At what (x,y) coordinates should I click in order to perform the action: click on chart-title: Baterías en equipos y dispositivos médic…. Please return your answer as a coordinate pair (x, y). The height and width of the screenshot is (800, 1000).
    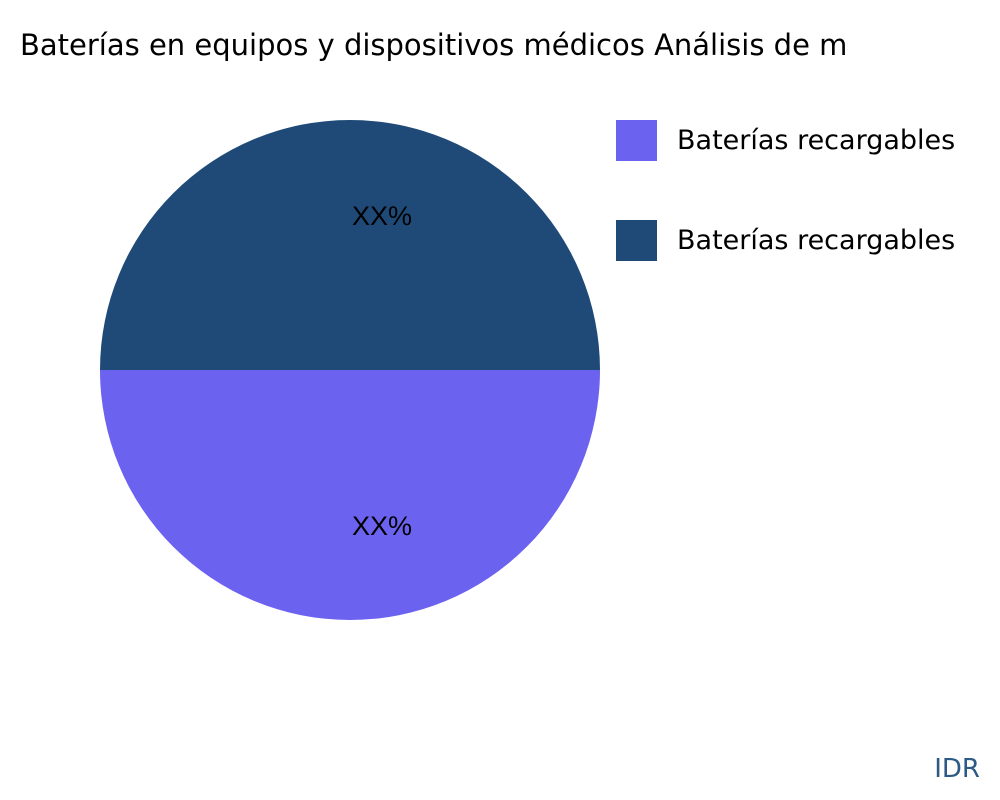
    Looking at the image, I should click on (434, 45).